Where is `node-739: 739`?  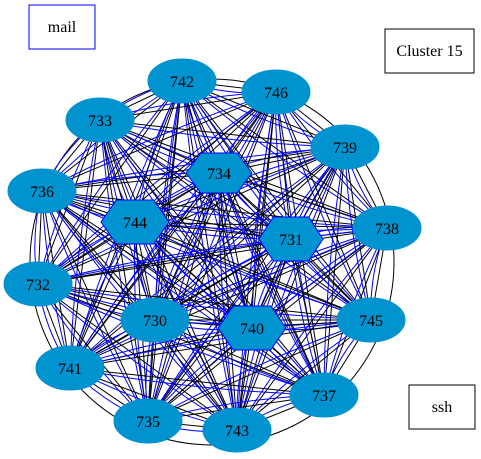
node-739: 739 is located at coordinates (345, 147).